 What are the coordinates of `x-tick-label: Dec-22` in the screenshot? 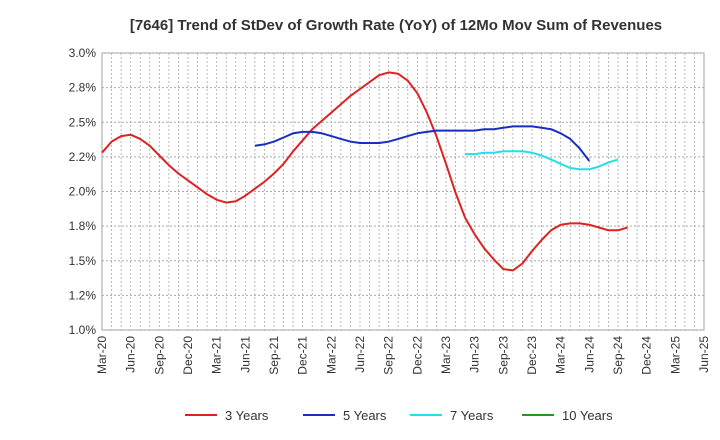 It's located at (417, 355).